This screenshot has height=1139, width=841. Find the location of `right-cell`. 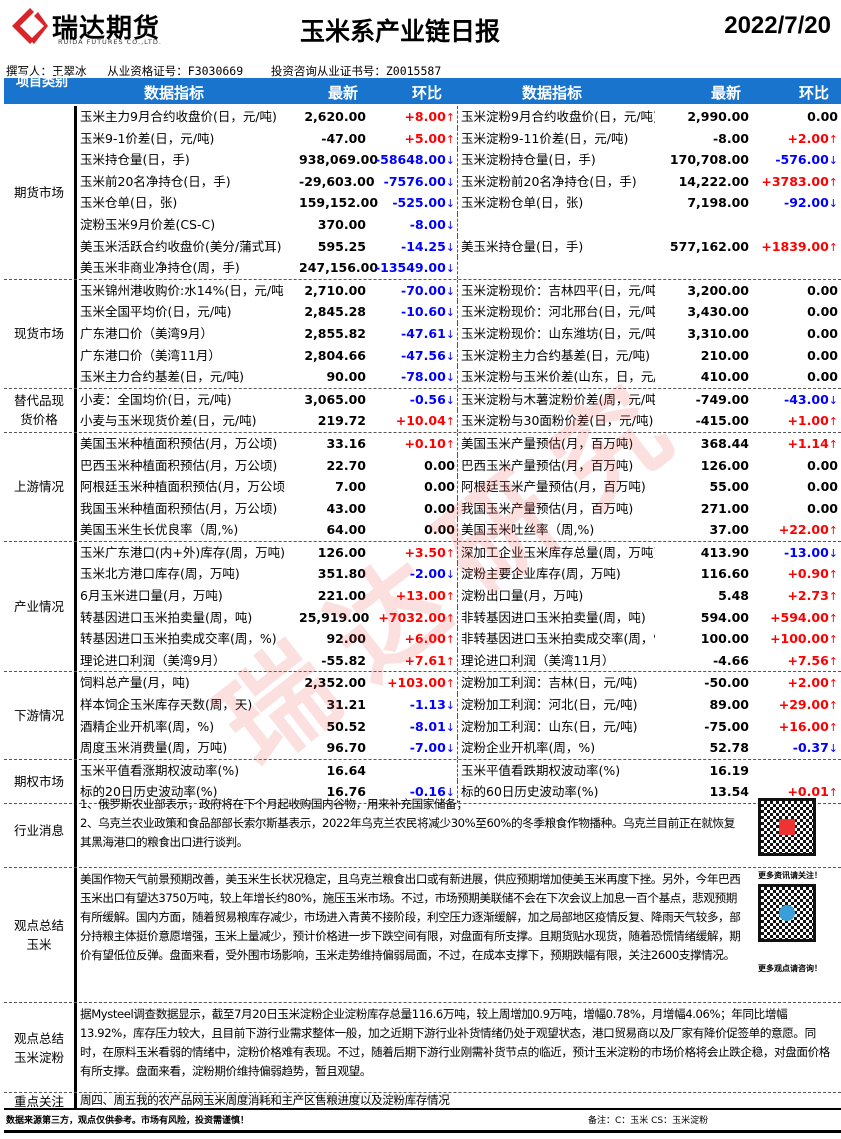

right-cell is located at coordinates (647, 268).